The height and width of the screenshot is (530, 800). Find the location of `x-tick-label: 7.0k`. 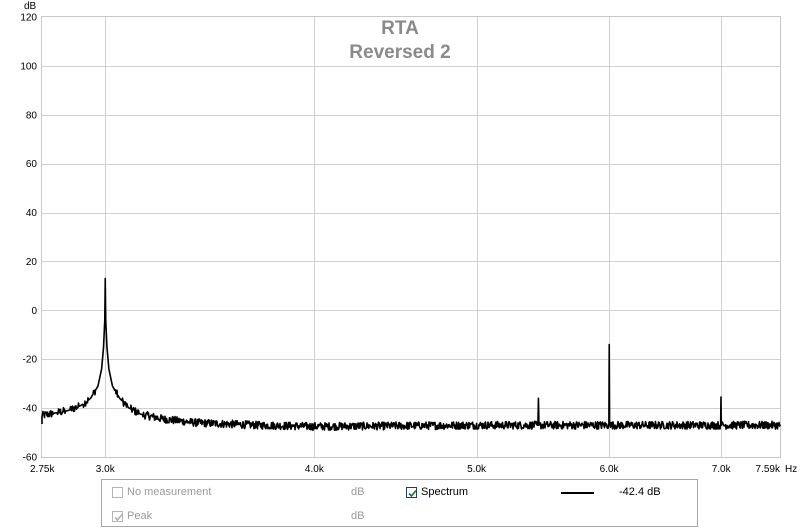

x-tick-label: 7.0k is located at coordinates (722, 469).